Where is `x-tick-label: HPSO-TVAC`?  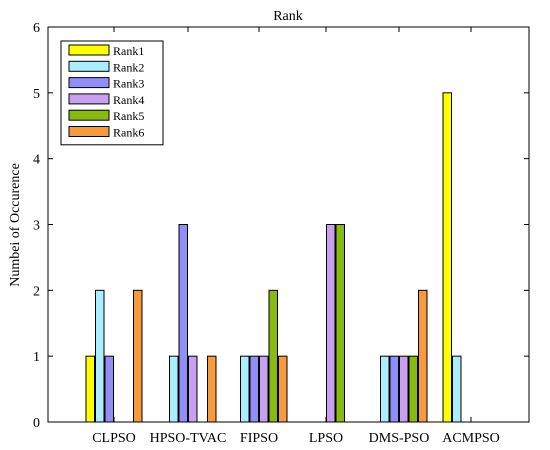
x-tick-label: HPSO-TVAC is located at coordinates (188, 438).